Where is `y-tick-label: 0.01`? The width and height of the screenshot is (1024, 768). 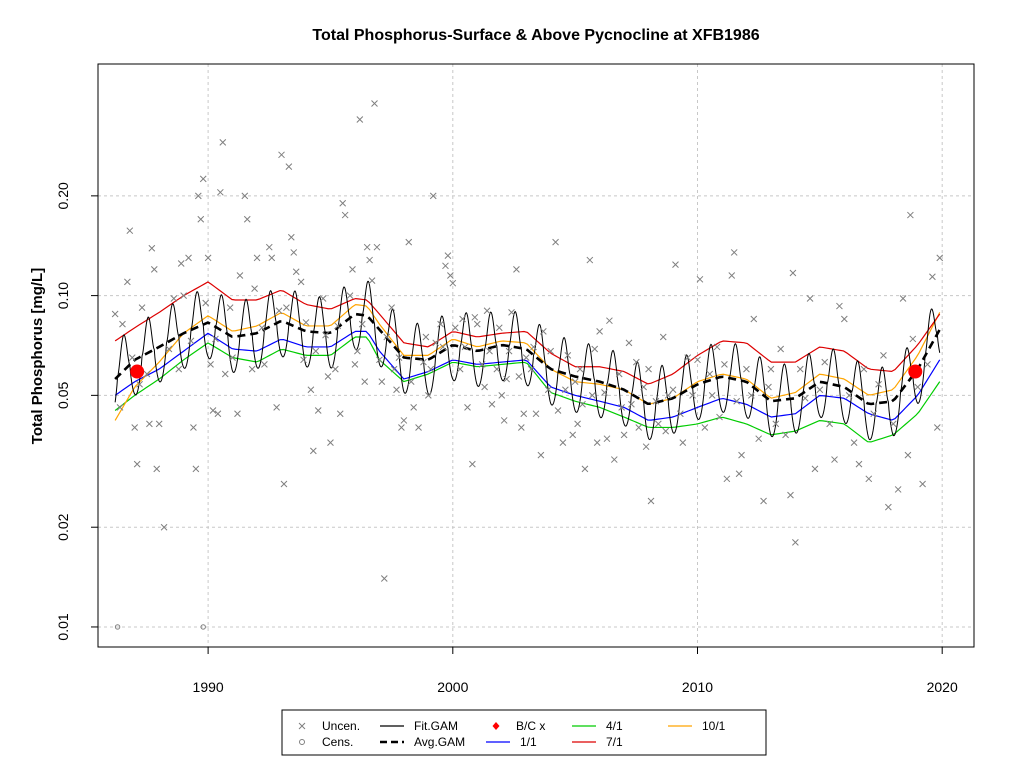
y-tick-label: 0.01 is located at coordinates (63, 626).